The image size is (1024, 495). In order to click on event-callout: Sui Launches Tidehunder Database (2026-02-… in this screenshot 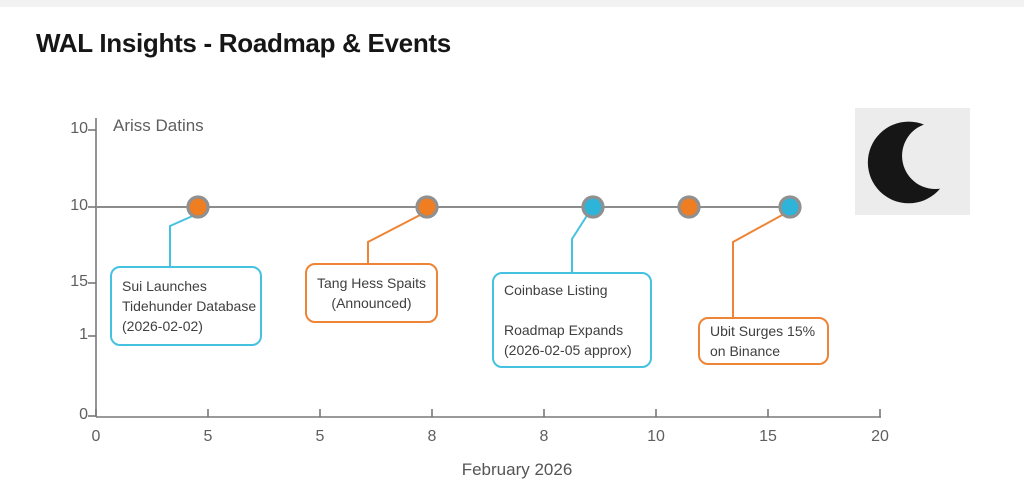, I will do `click(186, 306)`.